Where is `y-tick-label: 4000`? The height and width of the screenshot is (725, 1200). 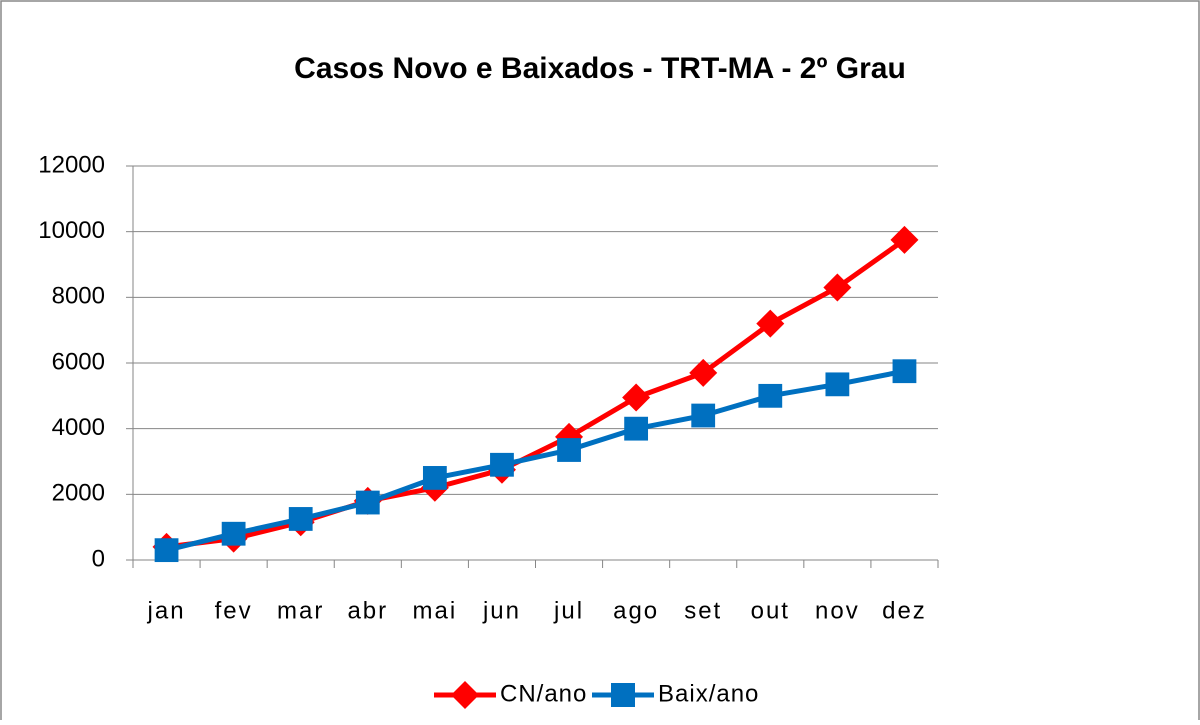 y-tick-label: 4000 is located at coordinates (78, 427).